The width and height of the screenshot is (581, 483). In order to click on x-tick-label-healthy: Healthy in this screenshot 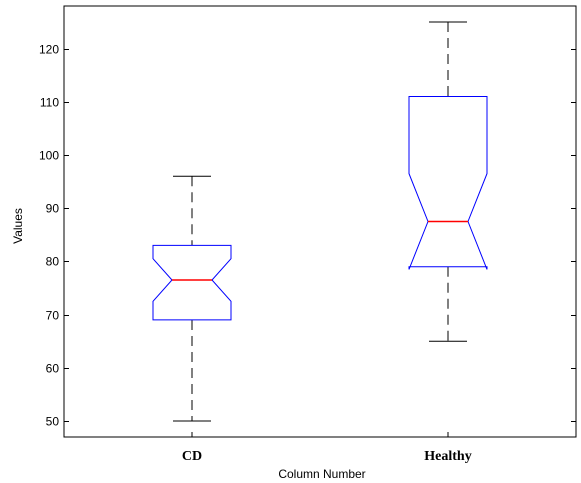, I will do `click(447, 456)`.